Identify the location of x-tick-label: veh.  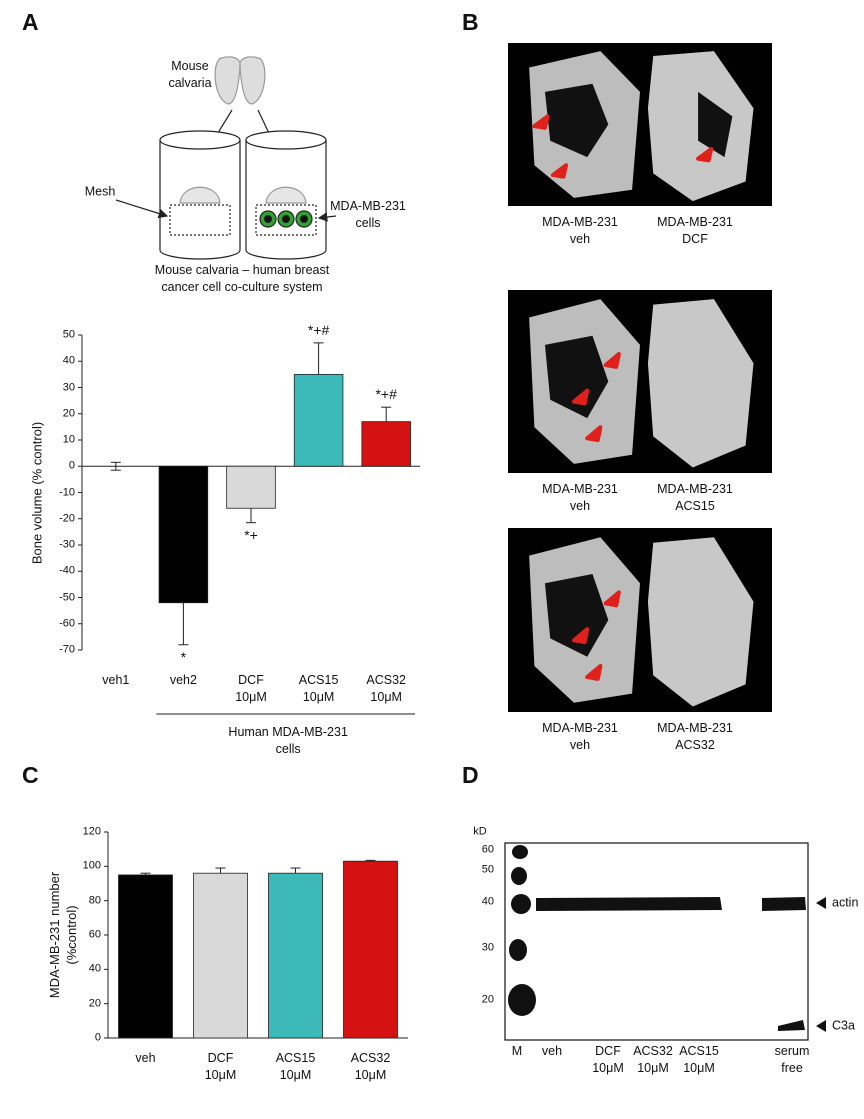
(145, 1058).